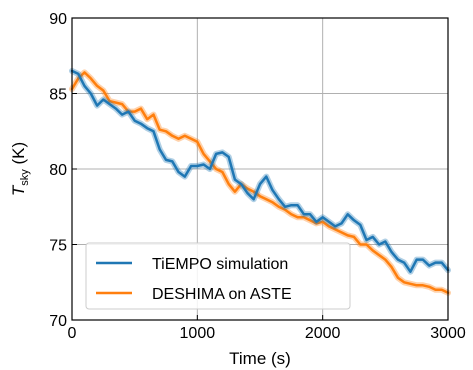 The image size is (473, 370). What do you see at coordinates (72, 333) in the screenshot?
I see `x-tick-label: 0` at bounding box center [72, 333].